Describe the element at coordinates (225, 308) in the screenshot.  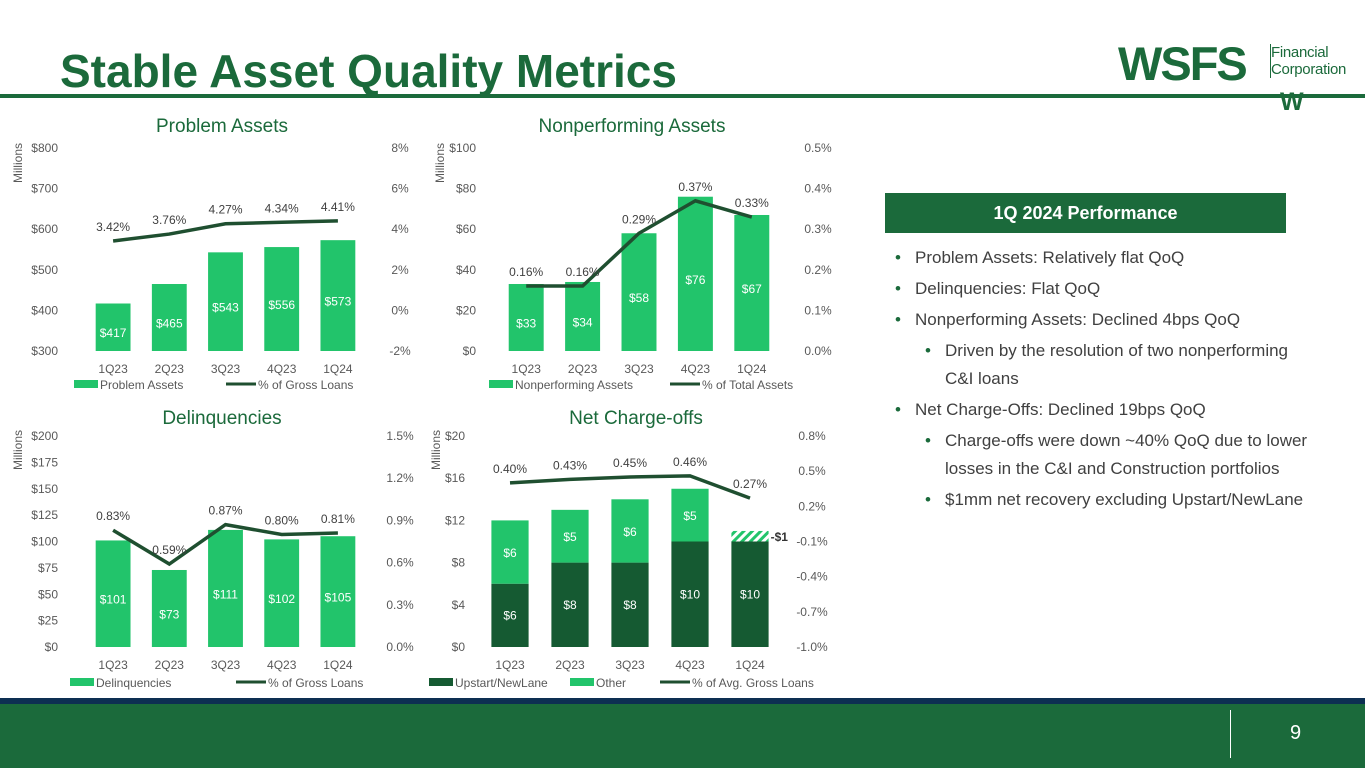
I see `bar-data-label: $543` at that location.